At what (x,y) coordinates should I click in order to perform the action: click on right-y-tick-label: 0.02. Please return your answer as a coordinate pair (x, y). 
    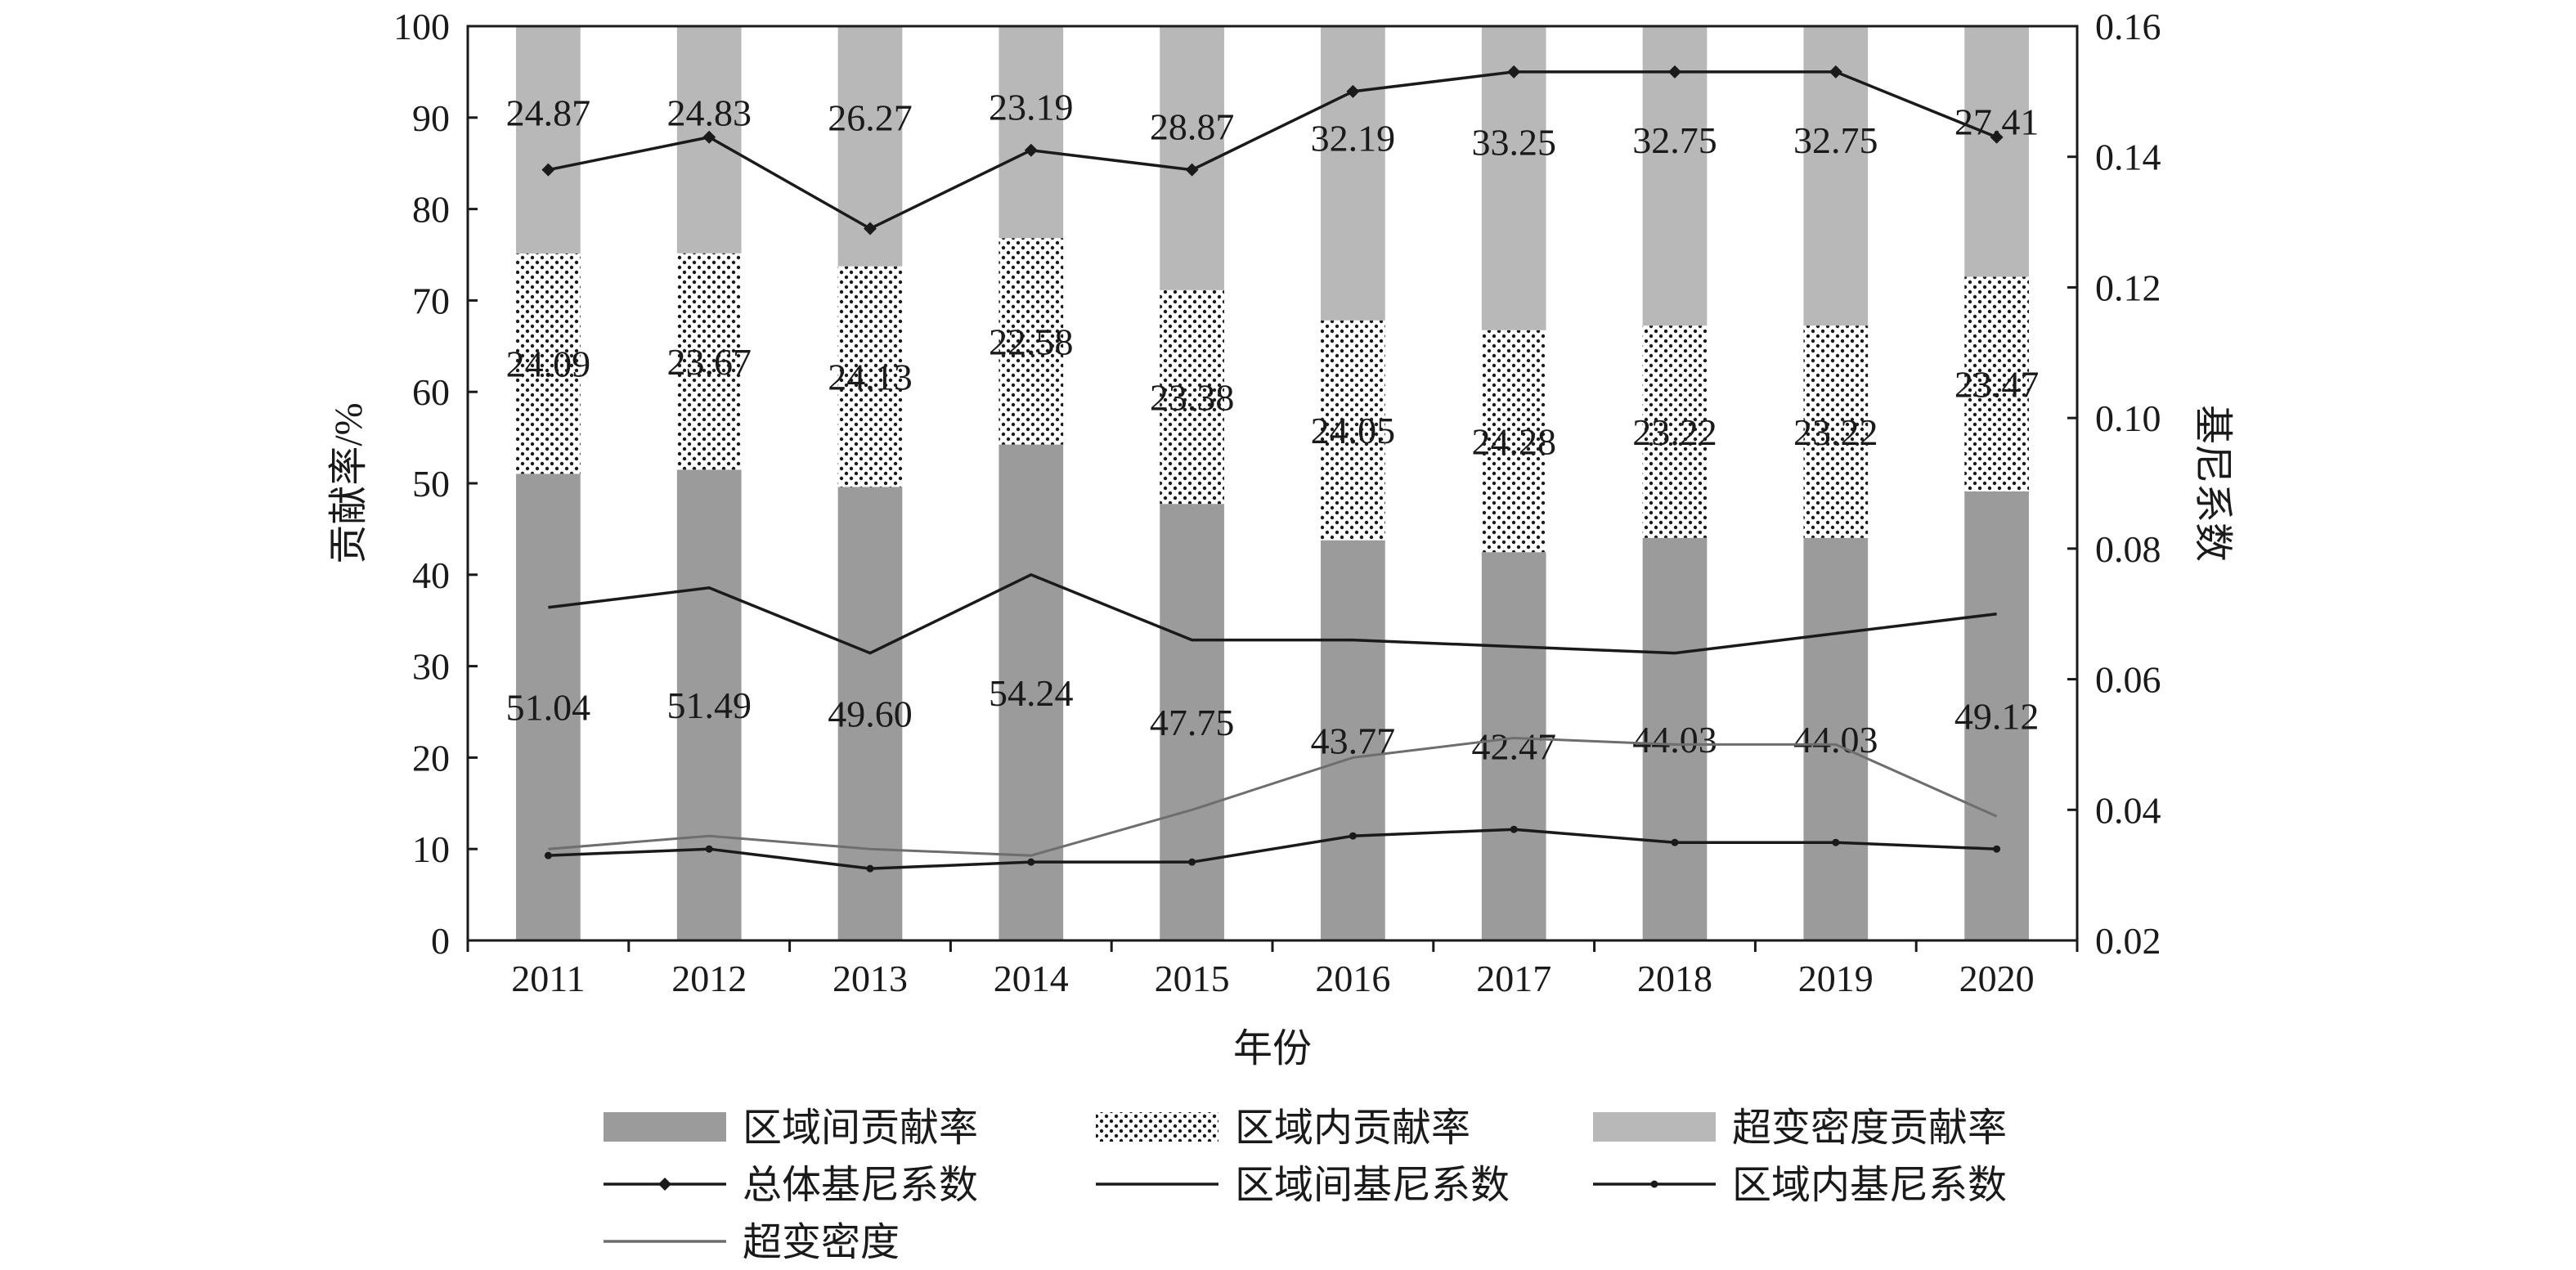
    Looking at the image, I should click on (2128, 941).